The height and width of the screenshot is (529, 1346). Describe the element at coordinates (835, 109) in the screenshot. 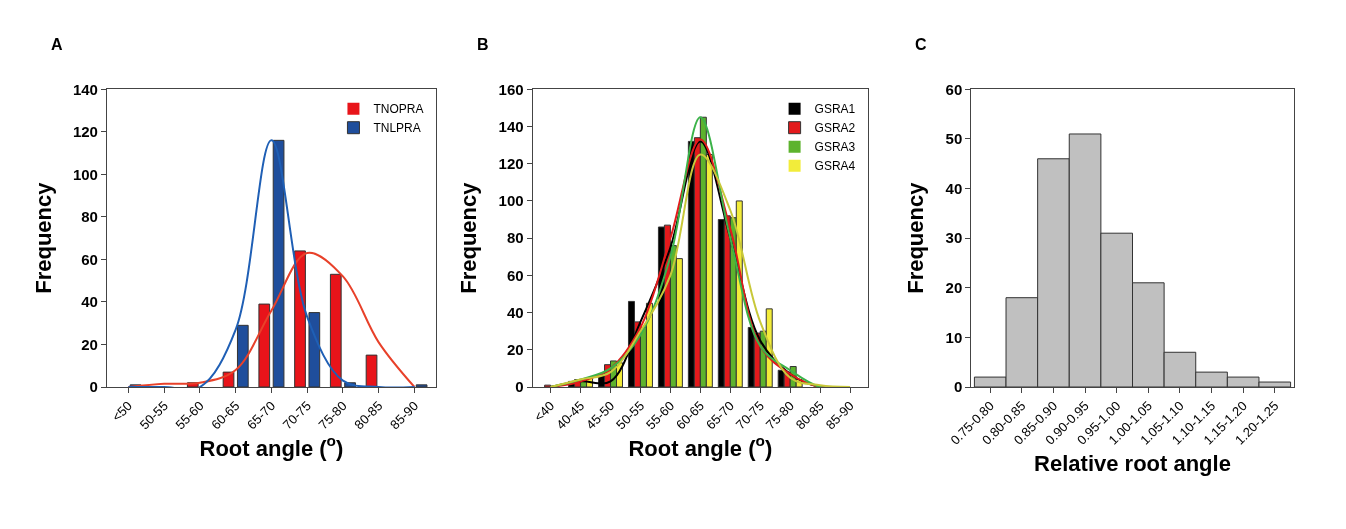

I see `legend-label: GSRA1` at that location.